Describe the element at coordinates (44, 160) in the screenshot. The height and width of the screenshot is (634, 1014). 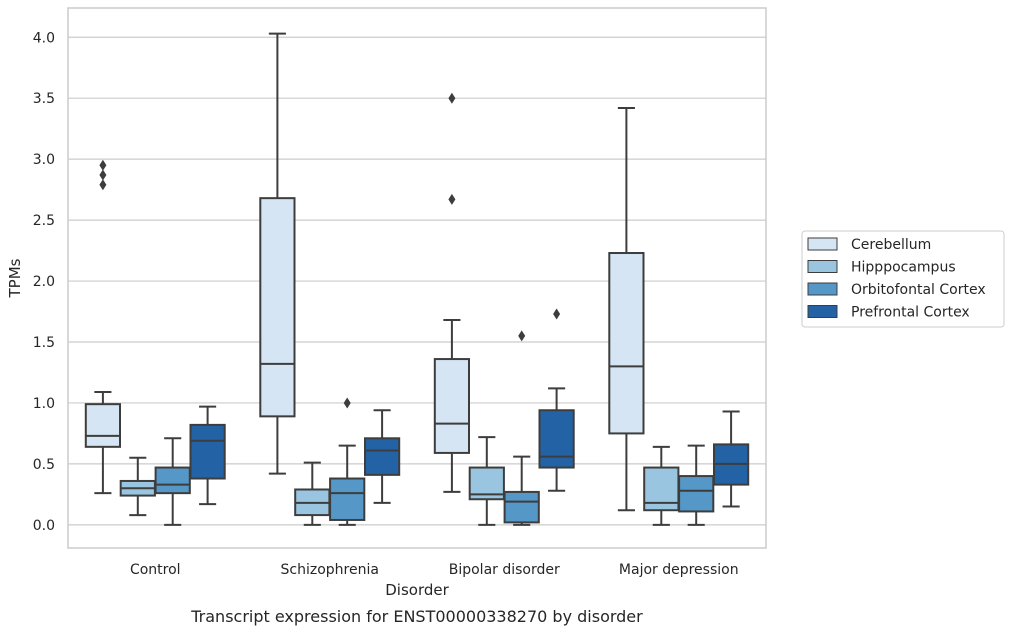
I see `y-tick-label: 3.0` at that location.